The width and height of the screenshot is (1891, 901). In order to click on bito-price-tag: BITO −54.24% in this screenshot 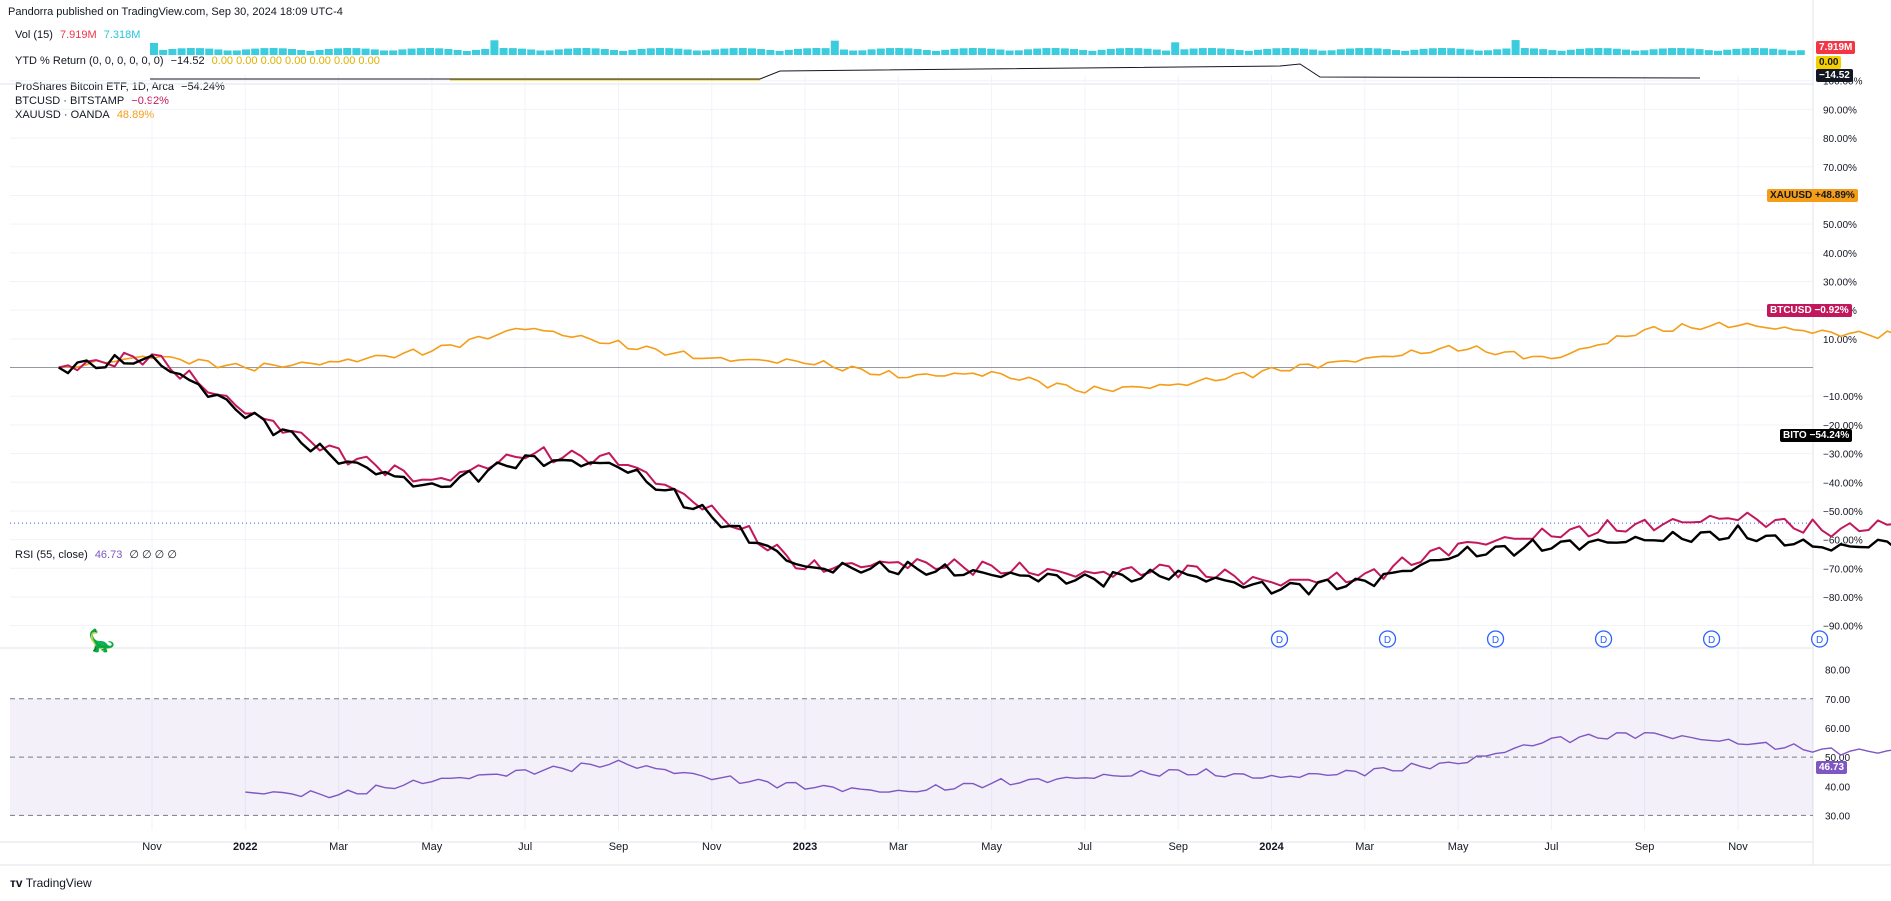, I will do `click(1816, 435)`.